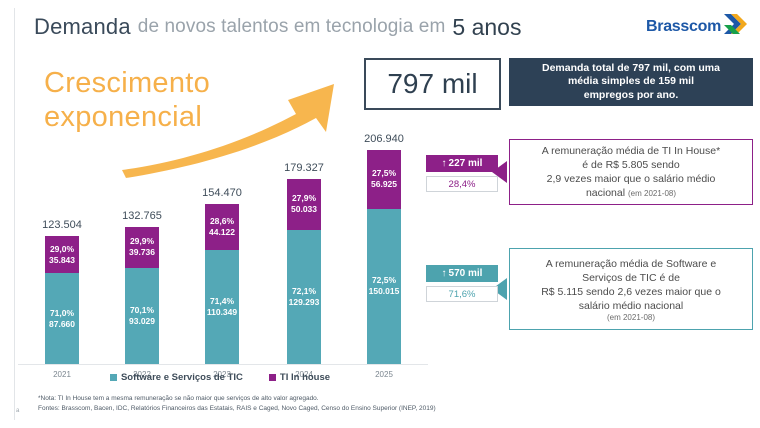 The width and height of the screenshot is (760, 428). I want to click on legend-item-1: TI In house, so click(299, 377).